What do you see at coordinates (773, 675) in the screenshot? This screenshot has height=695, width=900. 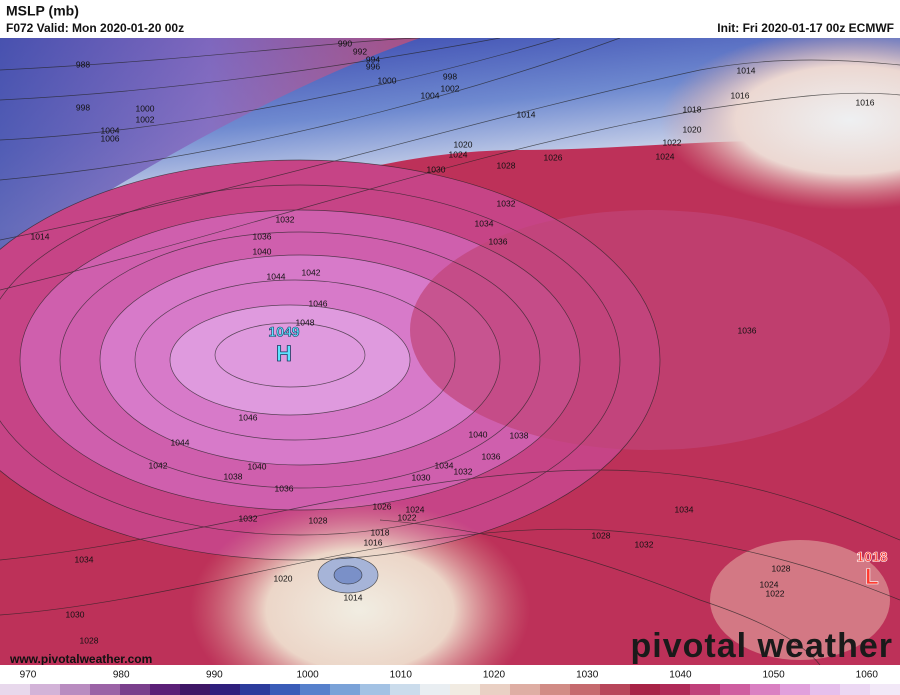 I see `colorbar-tick-label: 1050` at bounding box center [773, 675].